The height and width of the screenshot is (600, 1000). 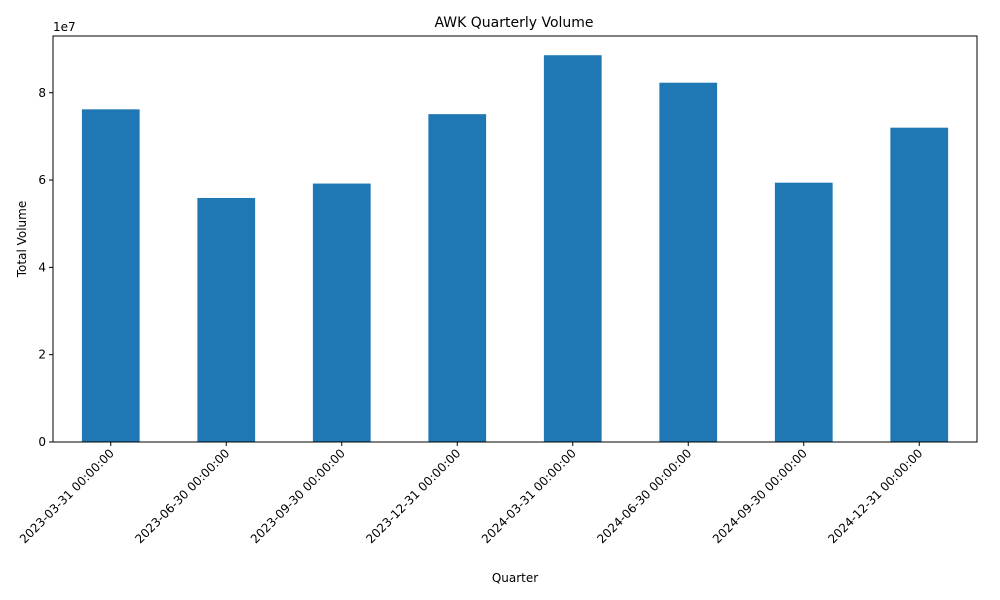 I want to click on y-tick-label: 8, so click(x=42, y=93).